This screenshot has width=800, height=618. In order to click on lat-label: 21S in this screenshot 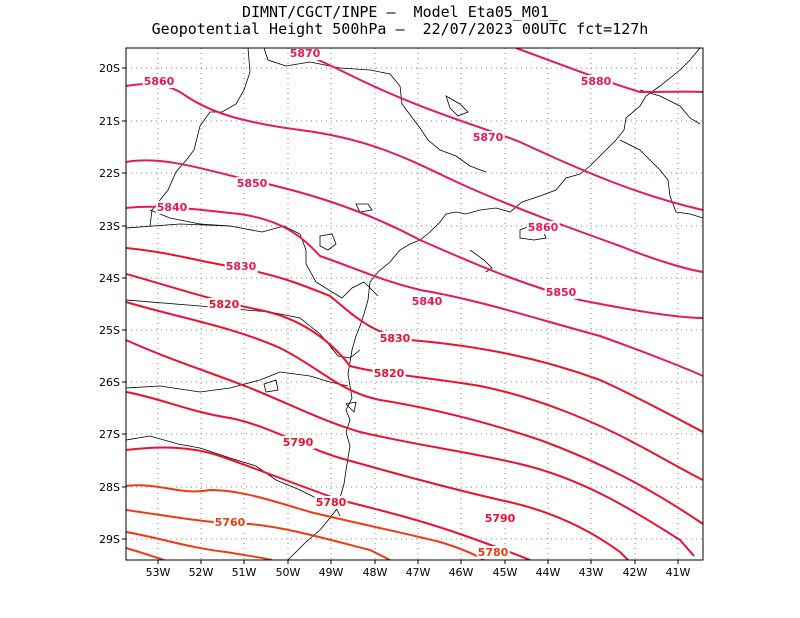, I will do `click(109, 121)`.